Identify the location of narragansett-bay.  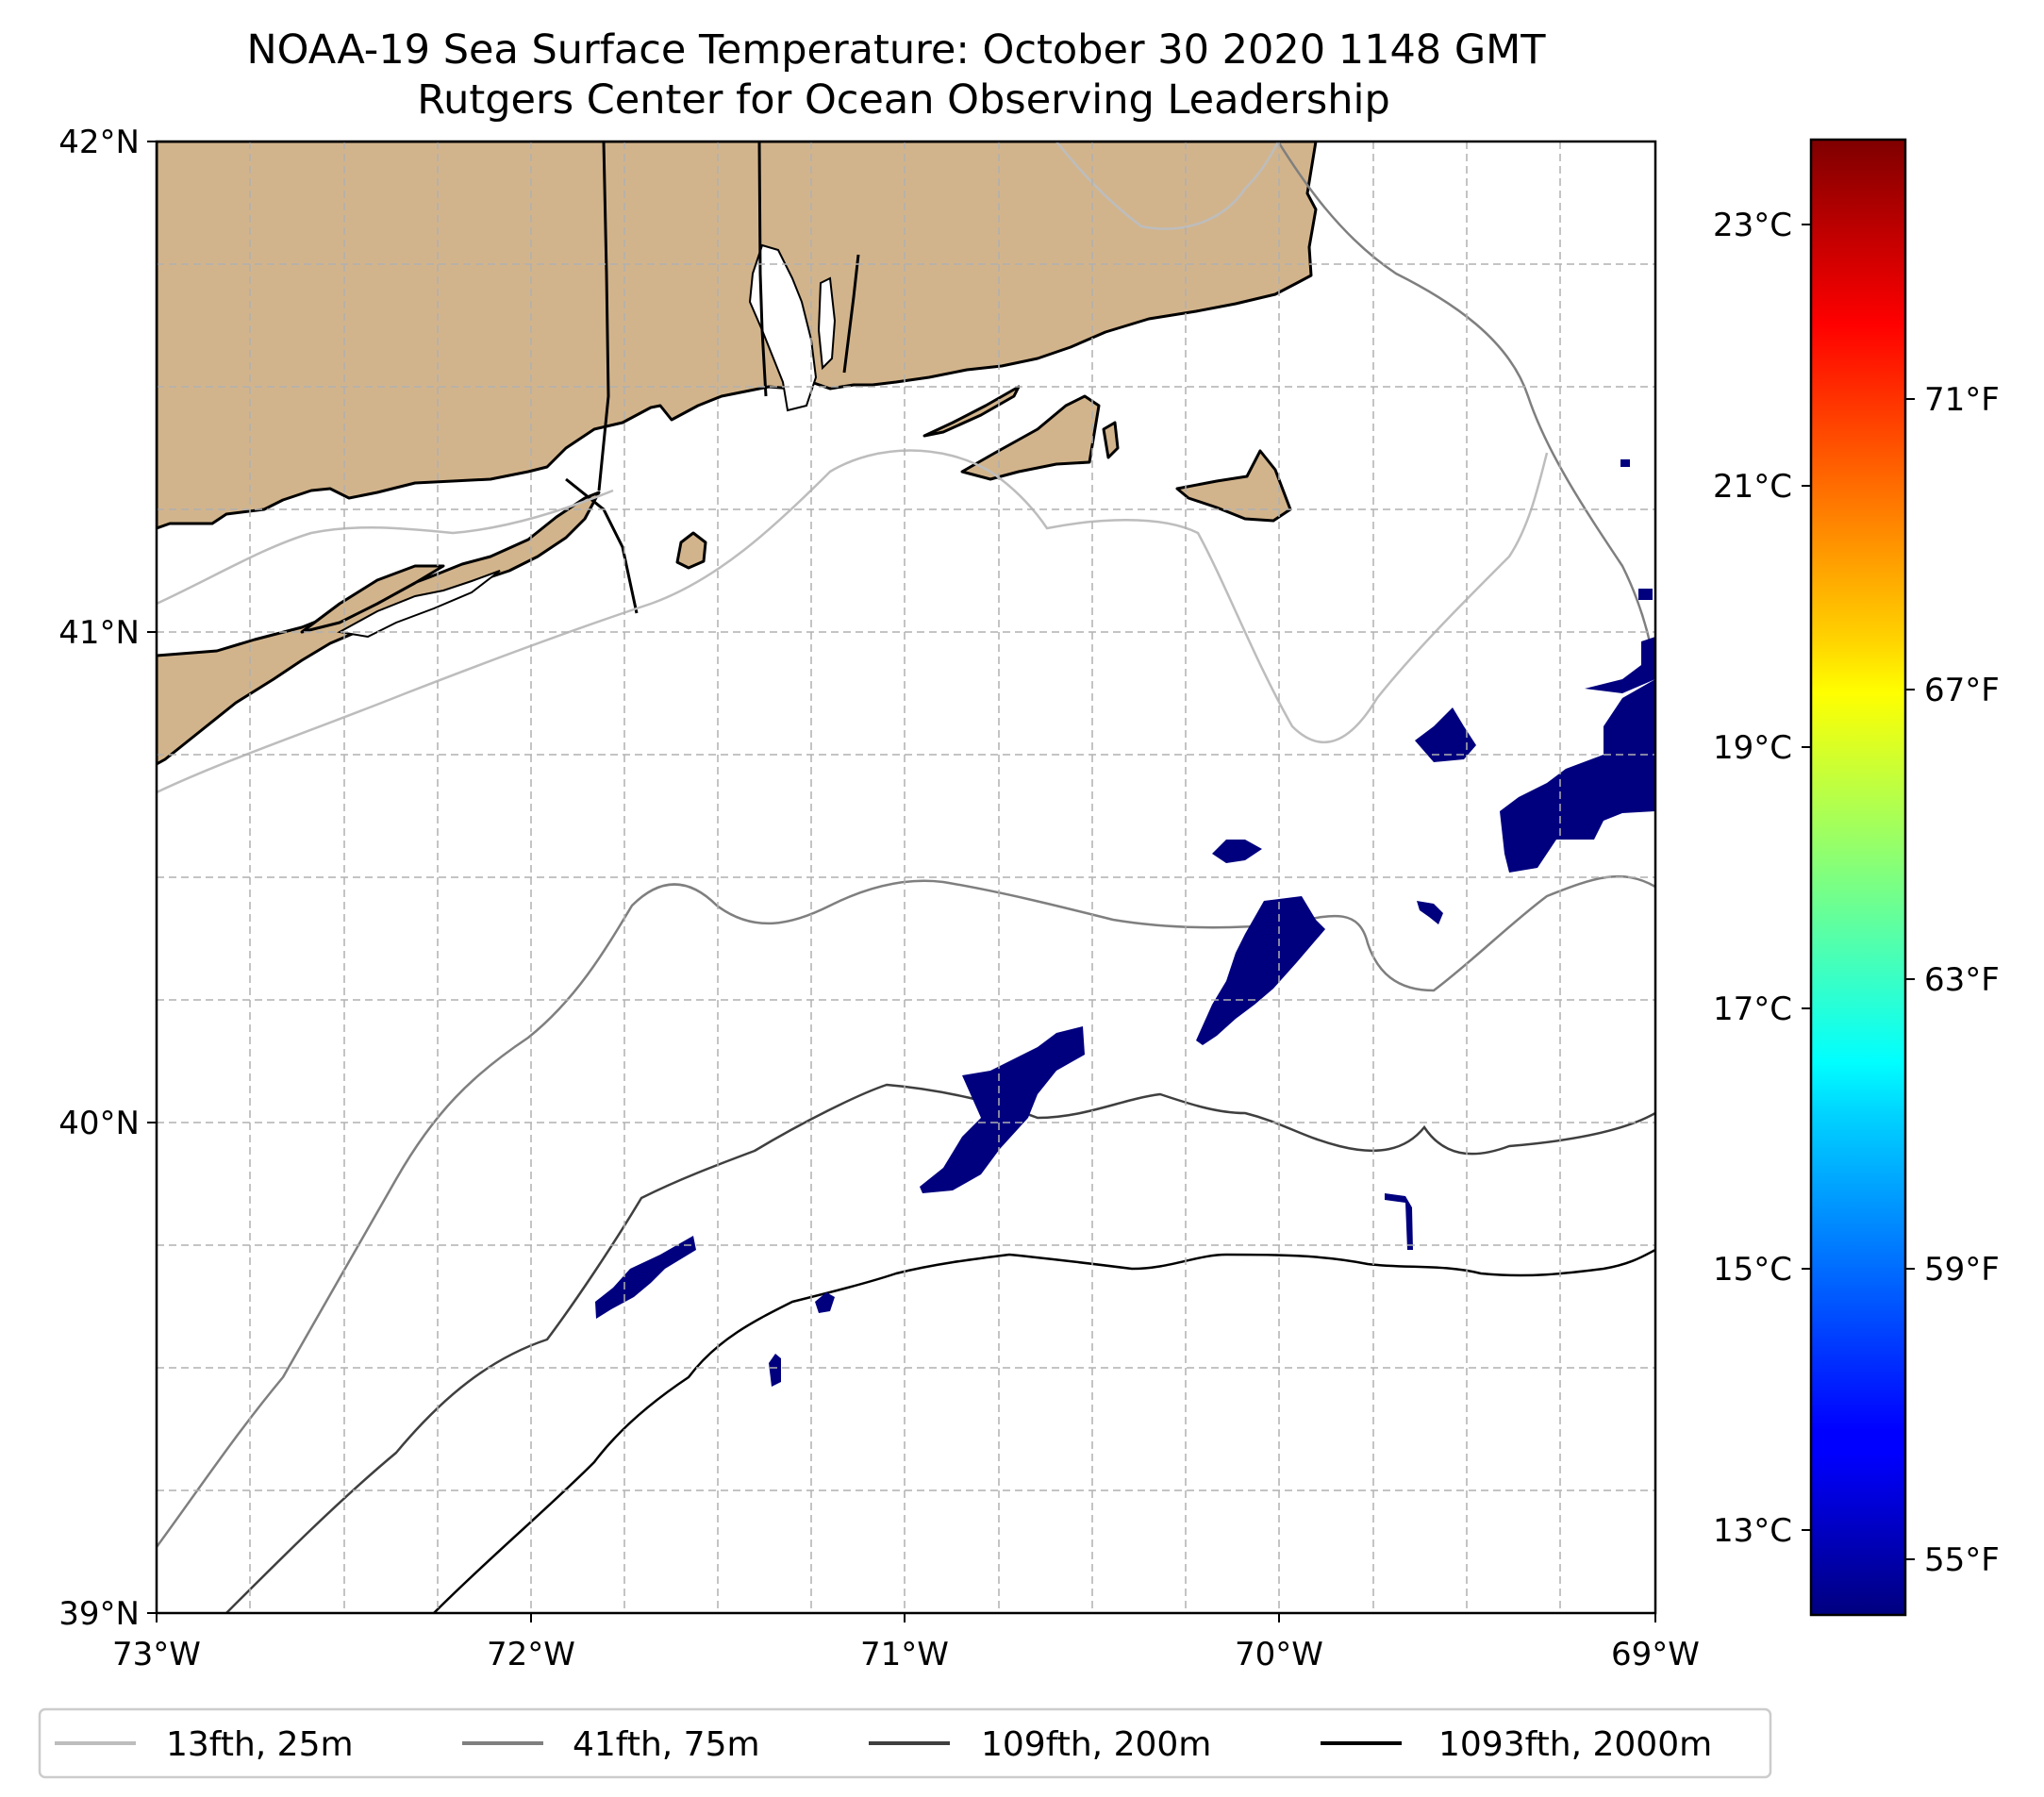
(783, 327).